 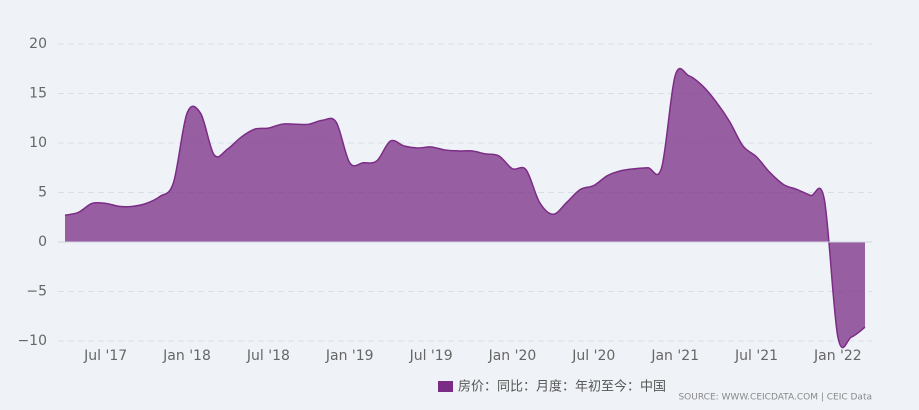 I want to click on x-tick-label: Jan '19, so click(x=349, y=356).